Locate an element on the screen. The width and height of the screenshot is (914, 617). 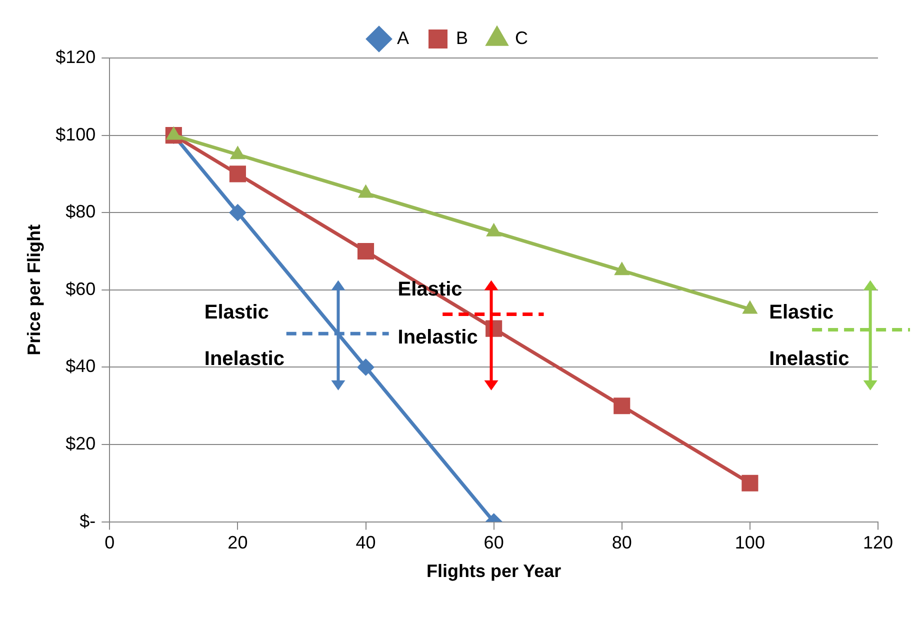
x-tick-label: 60 is located at coordinates (494, 542).